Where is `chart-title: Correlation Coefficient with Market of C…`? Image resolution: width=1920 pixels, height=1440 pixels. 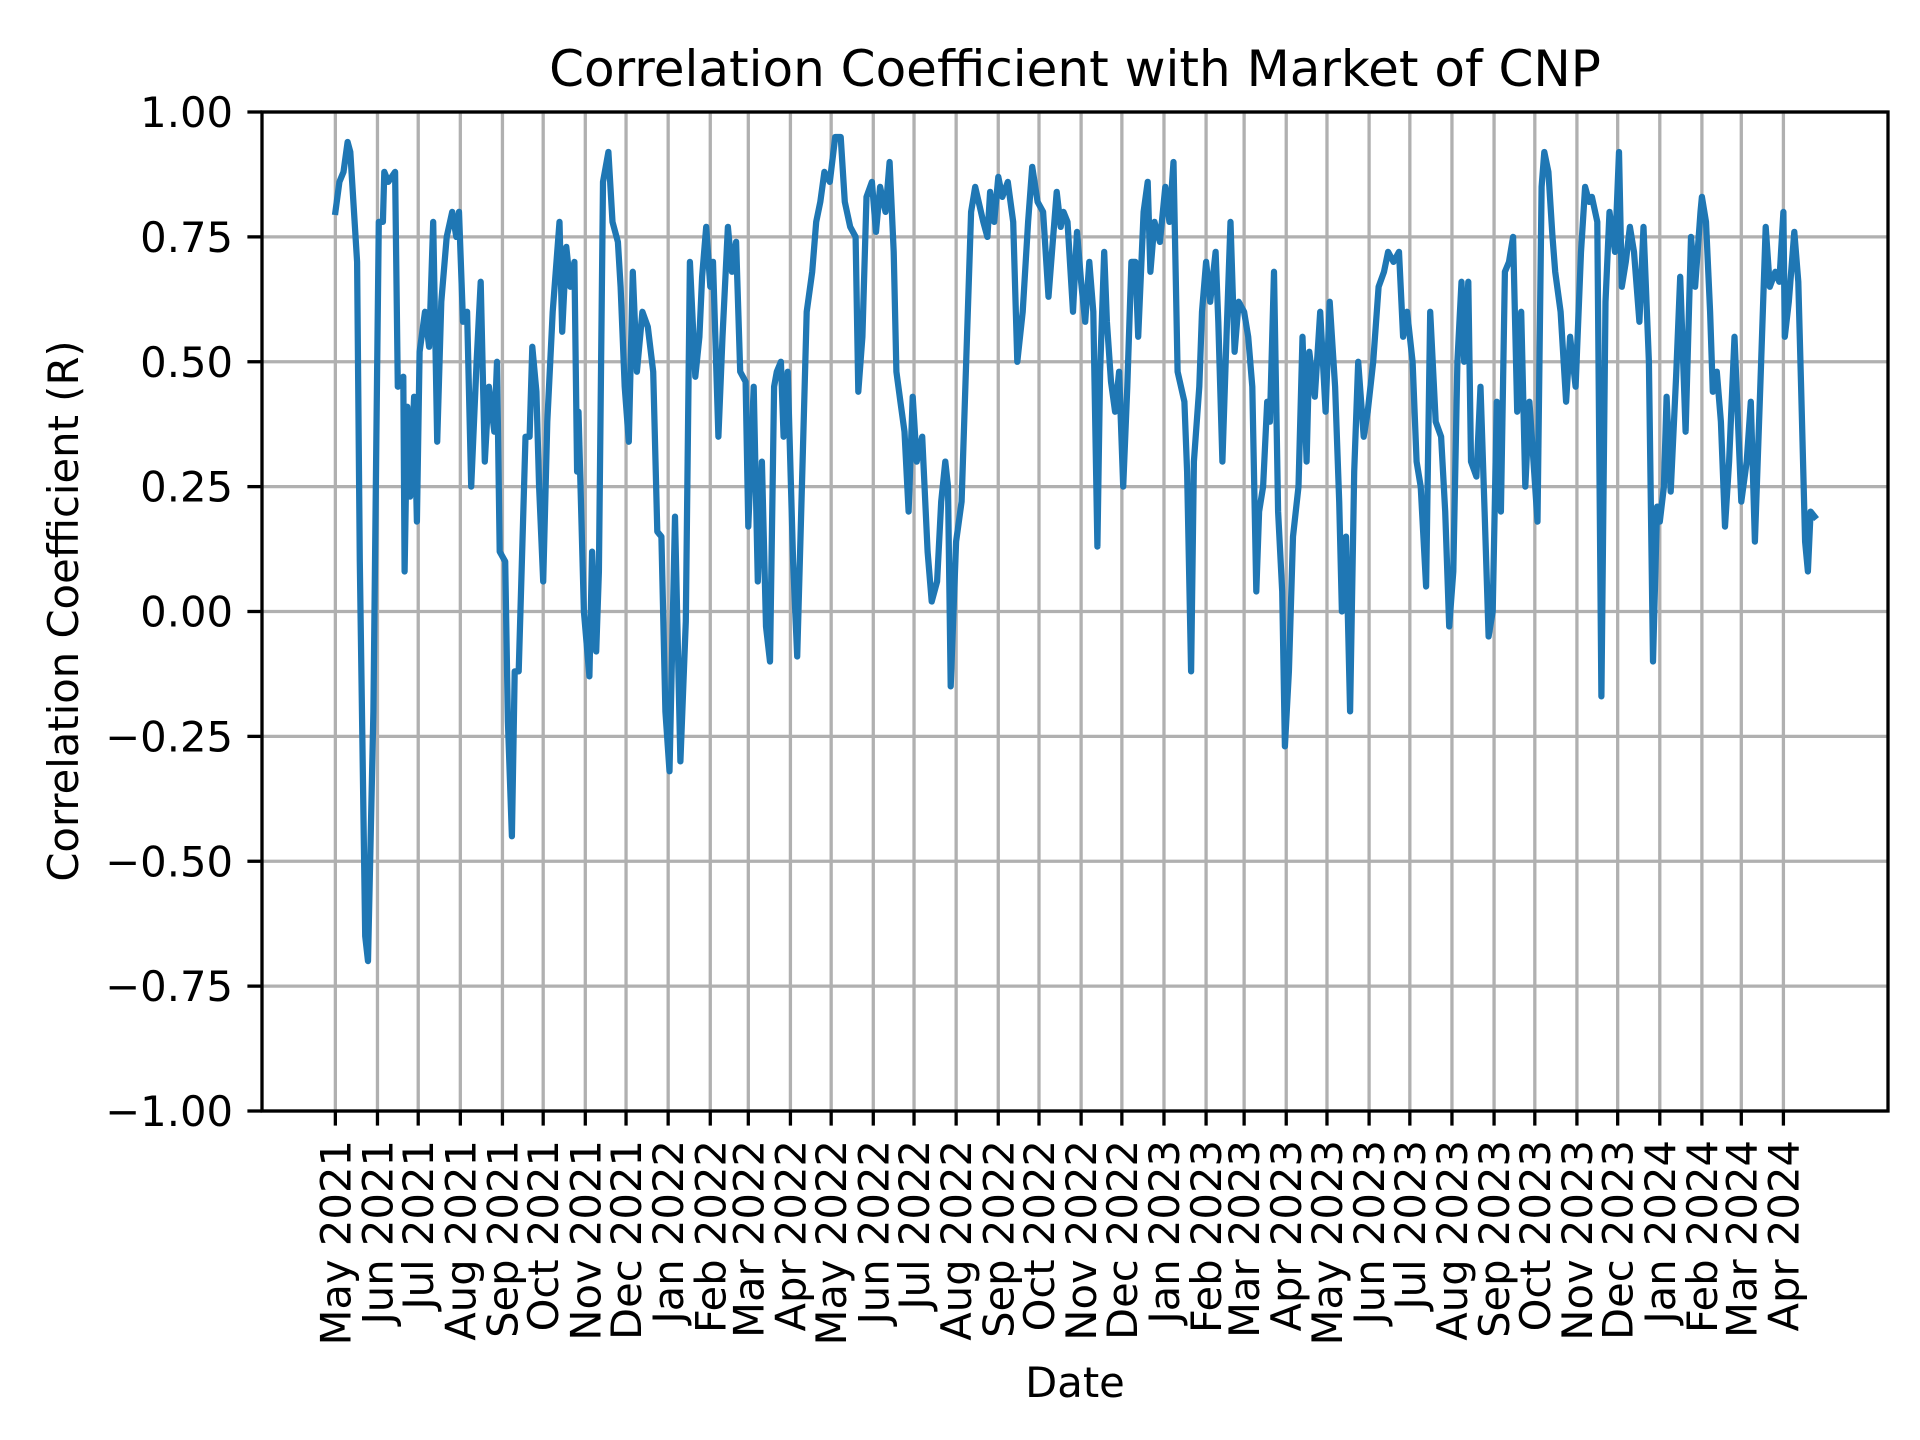 chart-title: Correlation Coefficient with Market of C… is located at coordinates (1075, 69).